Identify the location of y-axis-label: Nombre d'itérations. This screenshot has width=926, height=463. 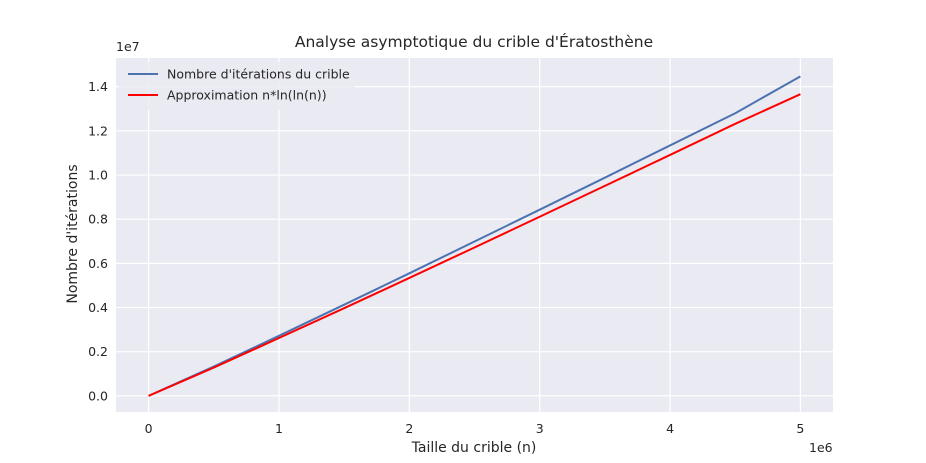
(73, 233).